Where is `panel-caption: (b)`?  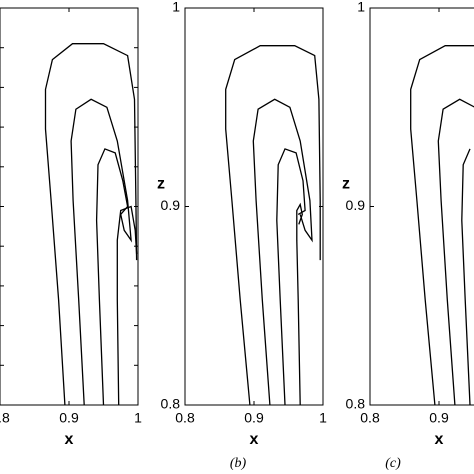
panel-caption: (b) is located at coordinates (238, 463).